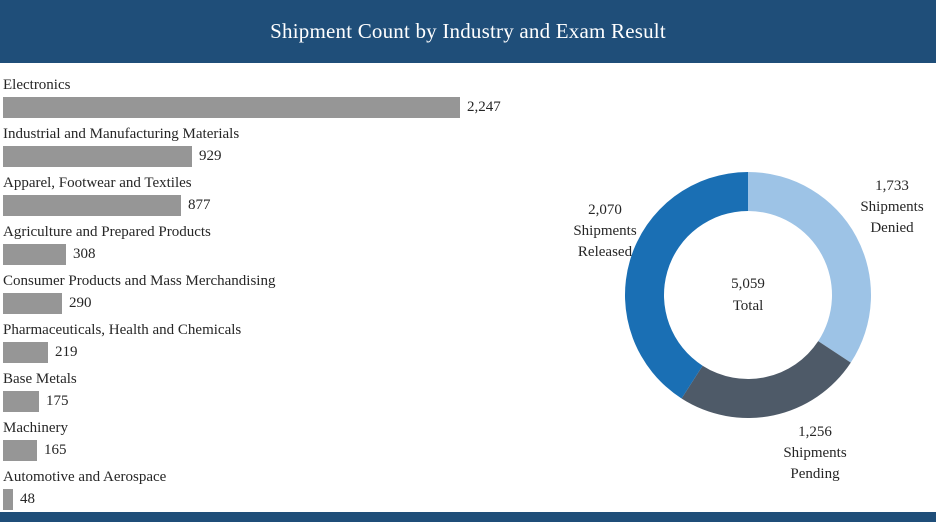  Describe the element at coordinates (97, 183) in the screenshot. I see `industry-label: Apparel, Footwear and Textiles` at that location.